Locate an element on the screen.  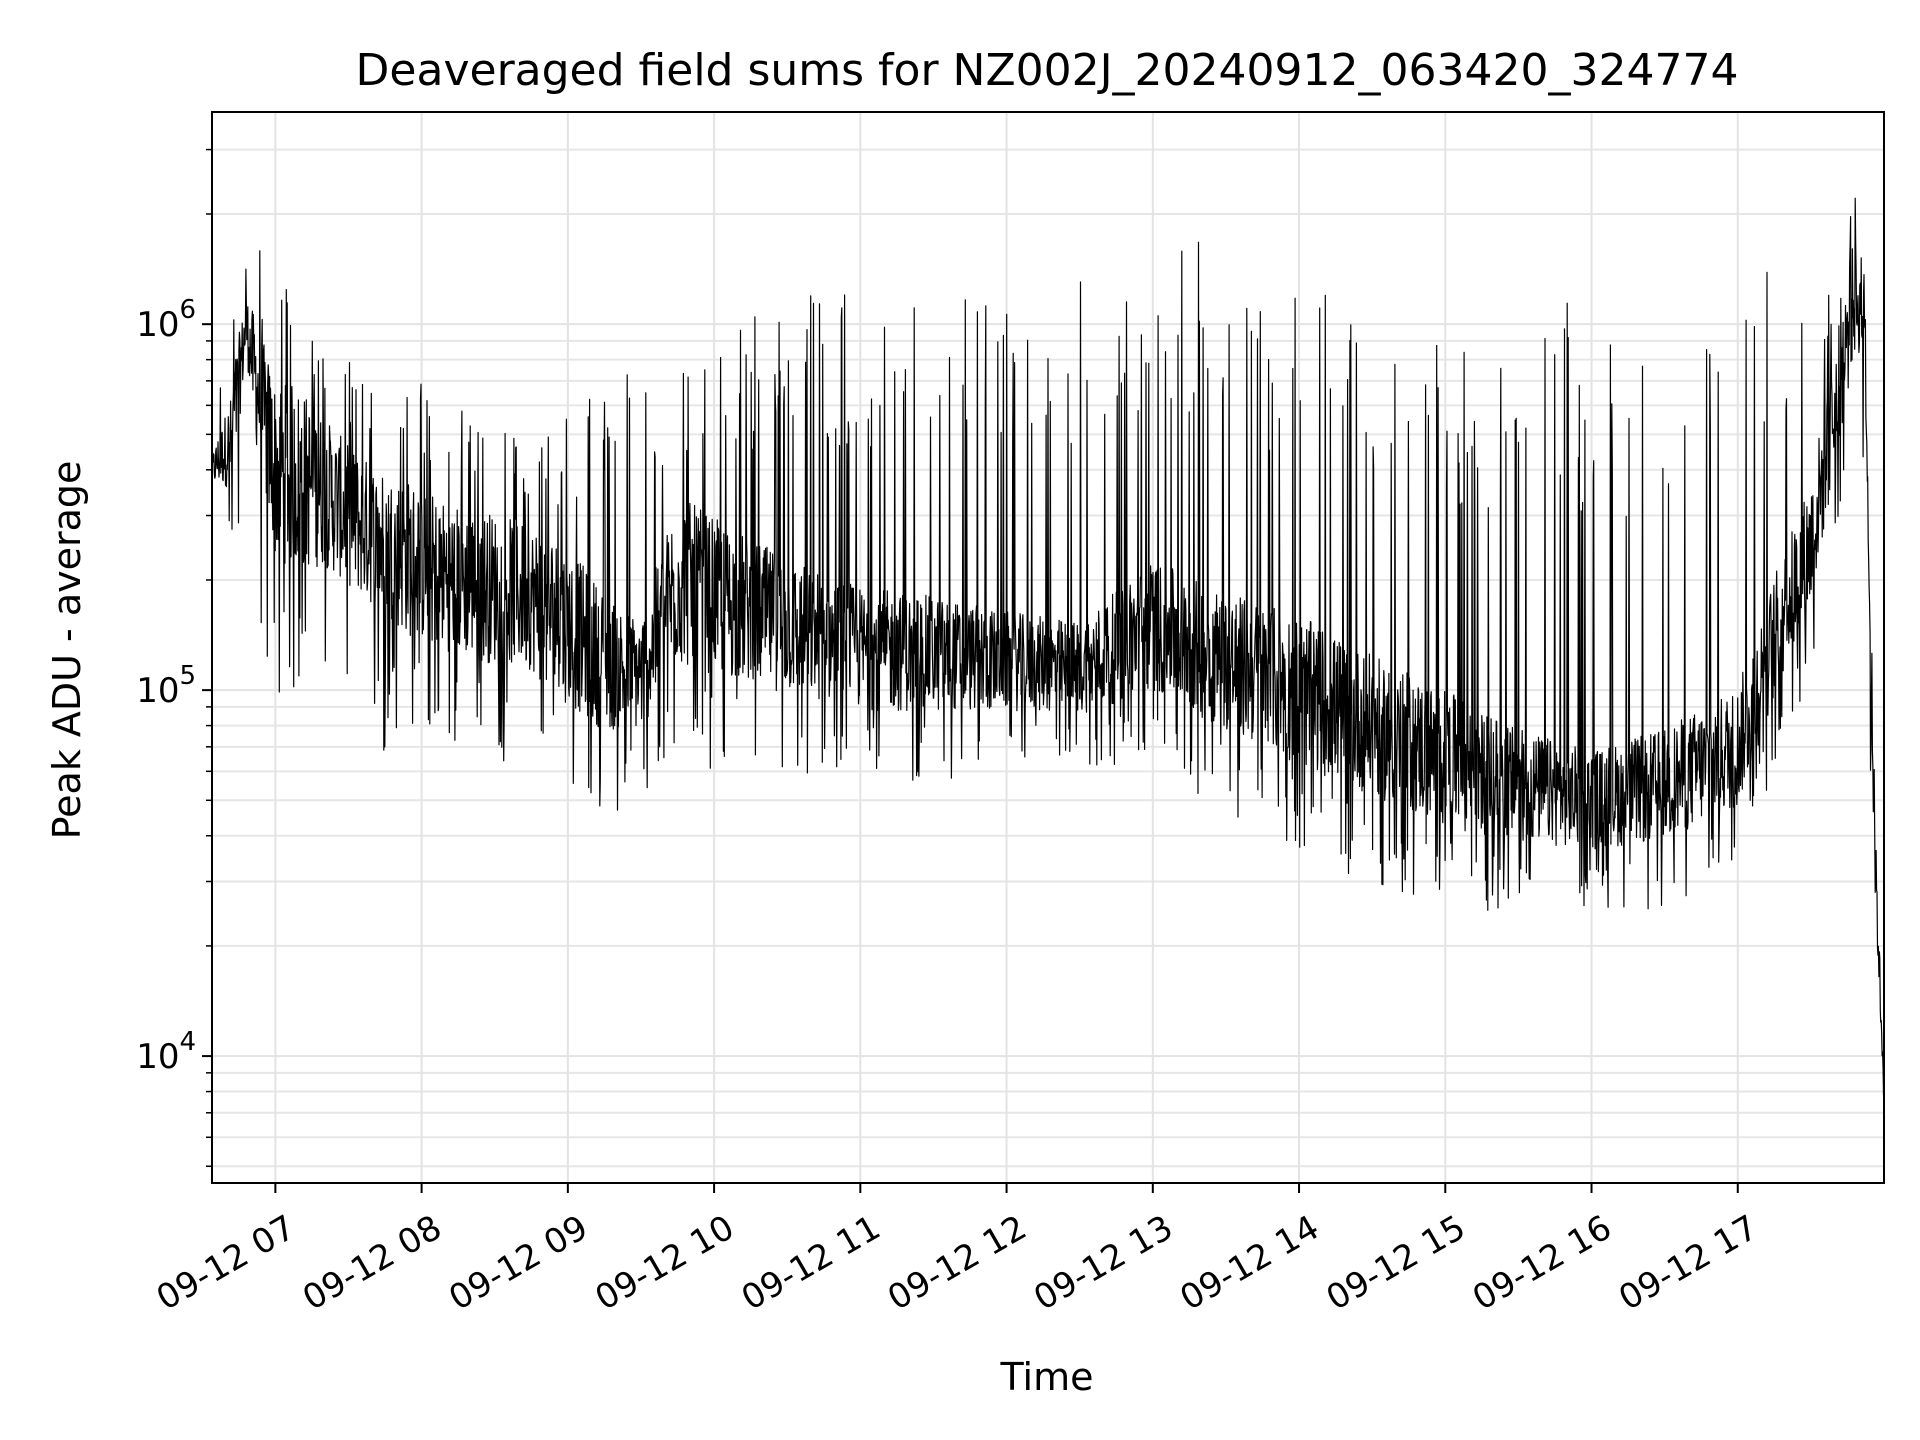
y-tick-label: 10⁵ is located at coordinates (166, 686).